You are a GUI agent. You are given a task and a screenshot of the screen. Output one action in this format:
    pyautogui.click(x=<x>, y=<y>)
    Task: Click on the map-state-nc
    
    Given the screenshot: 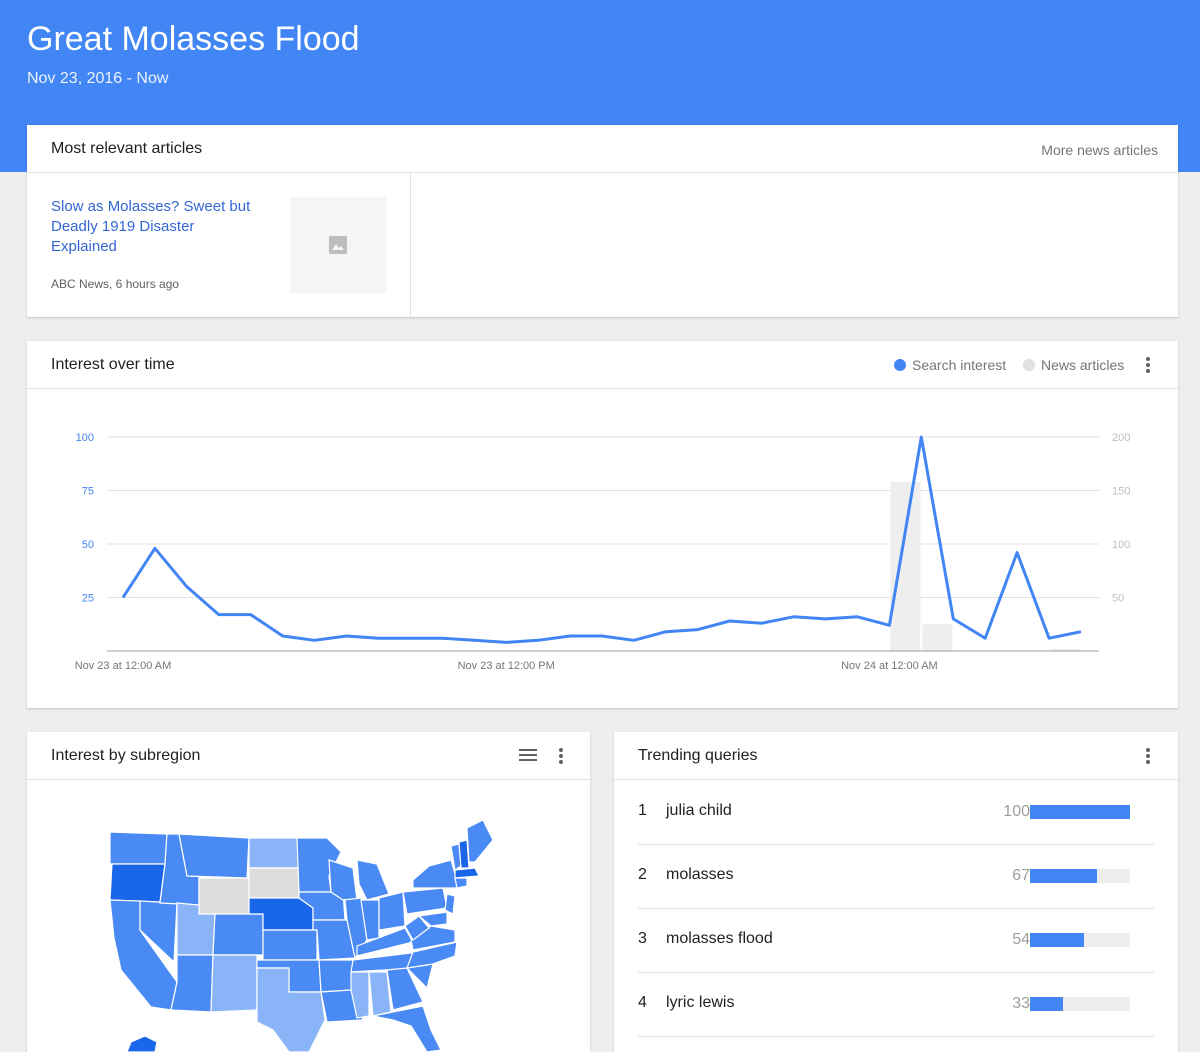 What is the action you would take?
    pyautogui.click(x=432, y=955)
    